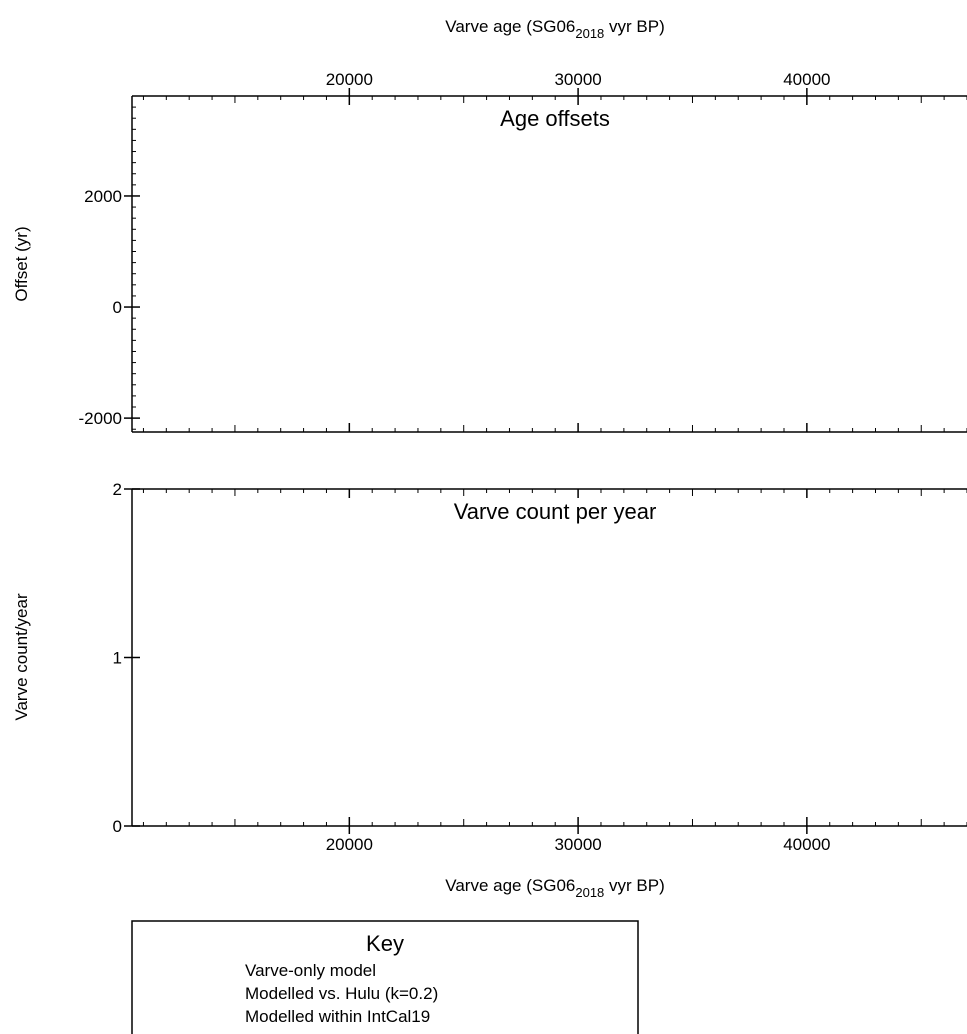 This screenshot has height=1034, width=967. Describe the element at coordinates (555, 118) in the screenshot. I see `panel-title-age-offsets: Age offsets` at that location.